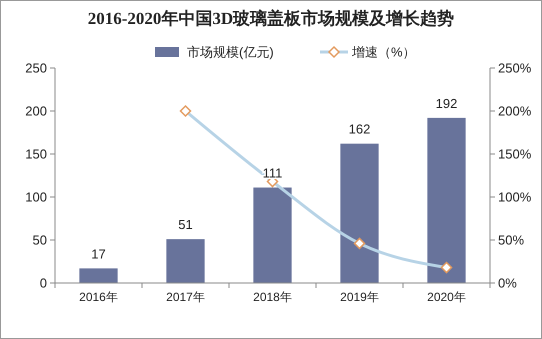  What do you see at coordinates (36, 197) in the screenshot?
I see `y-tick-label: 100` at bounding box center [36, 197].